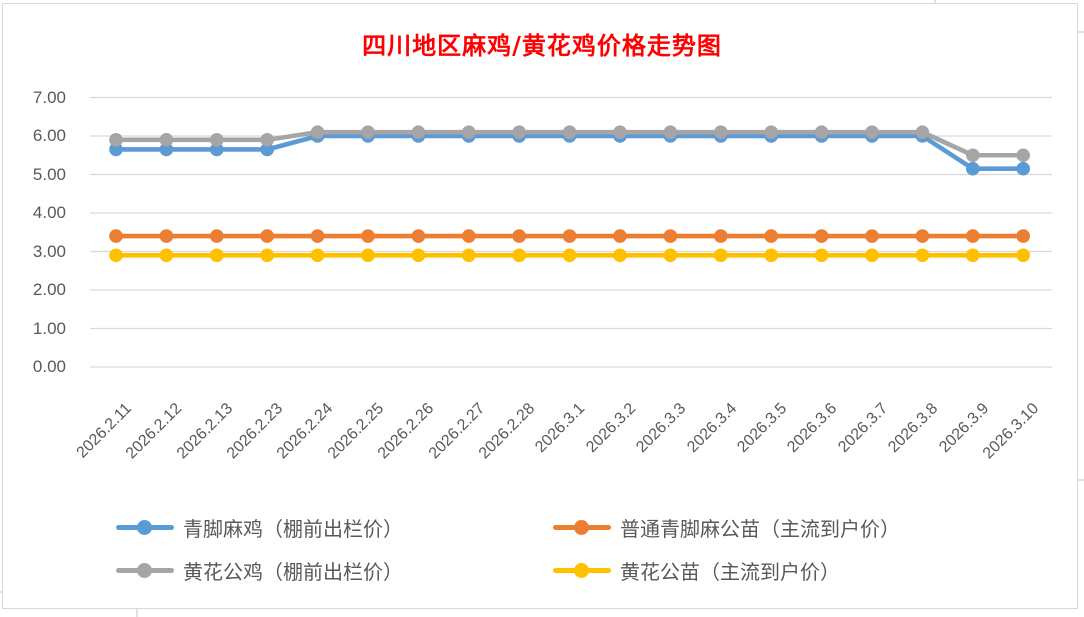 Image resolution: width=1084 pixels, height=617 pixels. Describe the element at coordinates (49, 366) in the screenshot. I see `y-axis-tick-label: 0.00` at that location.